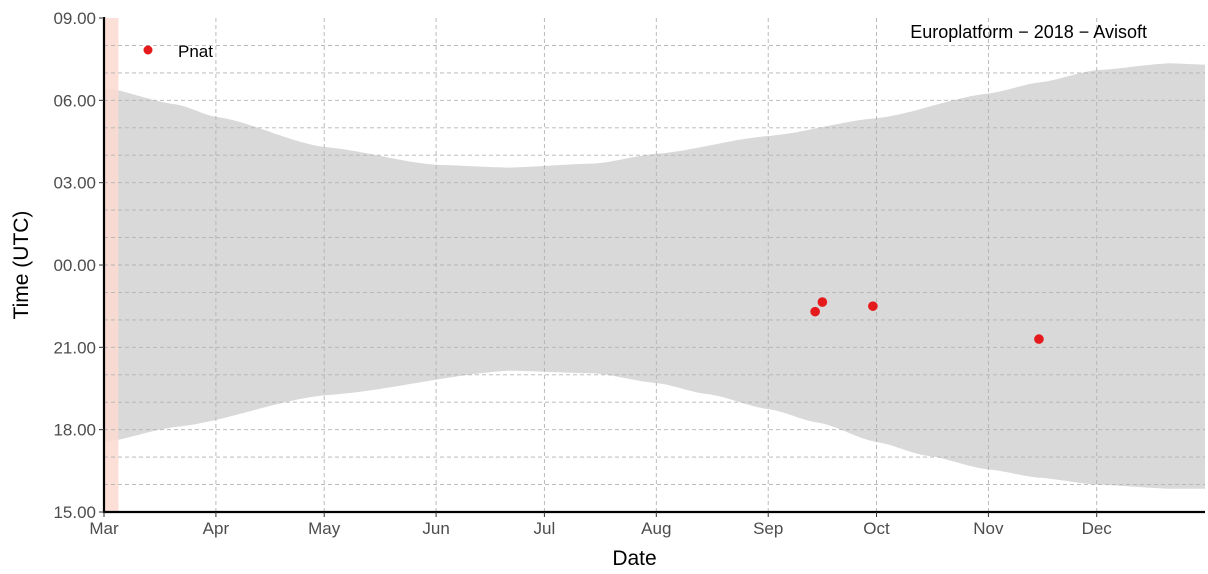 This screenshot has width=1208, height=574. I want to click on y-tick-label: 09.00, so click(74, 18).